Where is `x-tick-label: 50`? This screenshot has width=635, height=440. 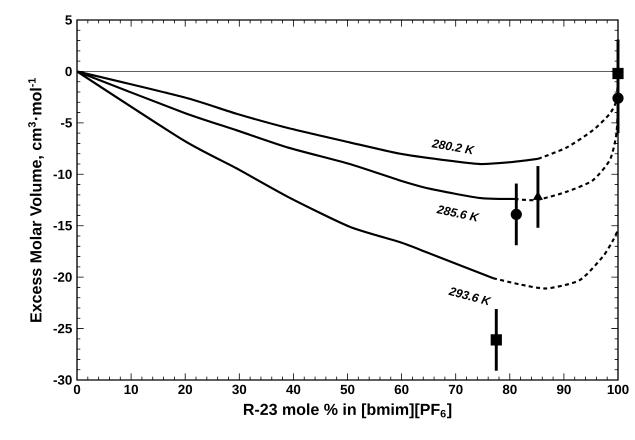
x-tick-label: 50 is located at coordinates (347, 389).